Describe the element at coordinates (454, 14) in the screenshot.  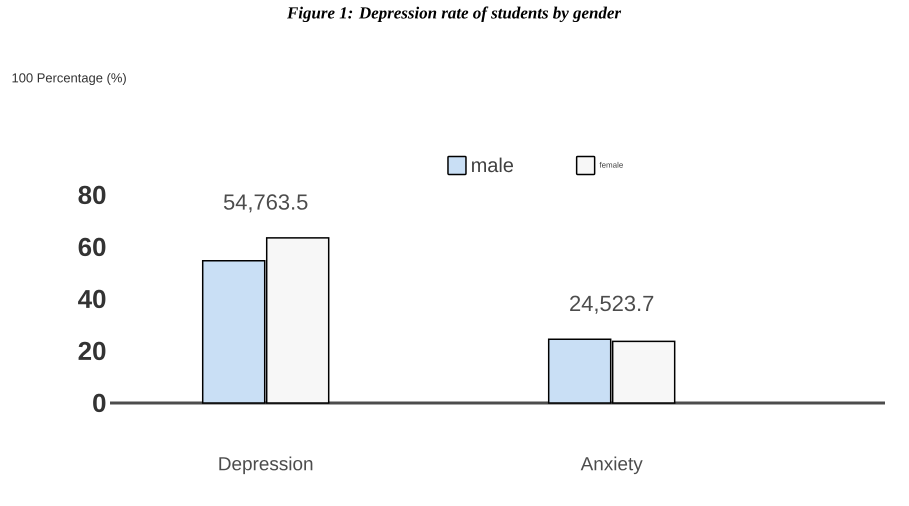
I see `chart-title: Figure 1: Depression rate of students by gender` at that location.